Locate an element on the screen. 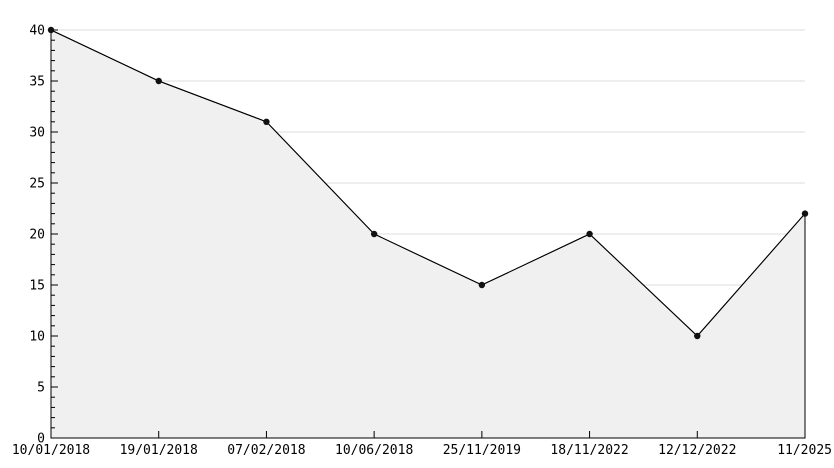  y-labels-group: 0 5 10 15 20 25 30 35 40 is located at coordinates (37, 235).